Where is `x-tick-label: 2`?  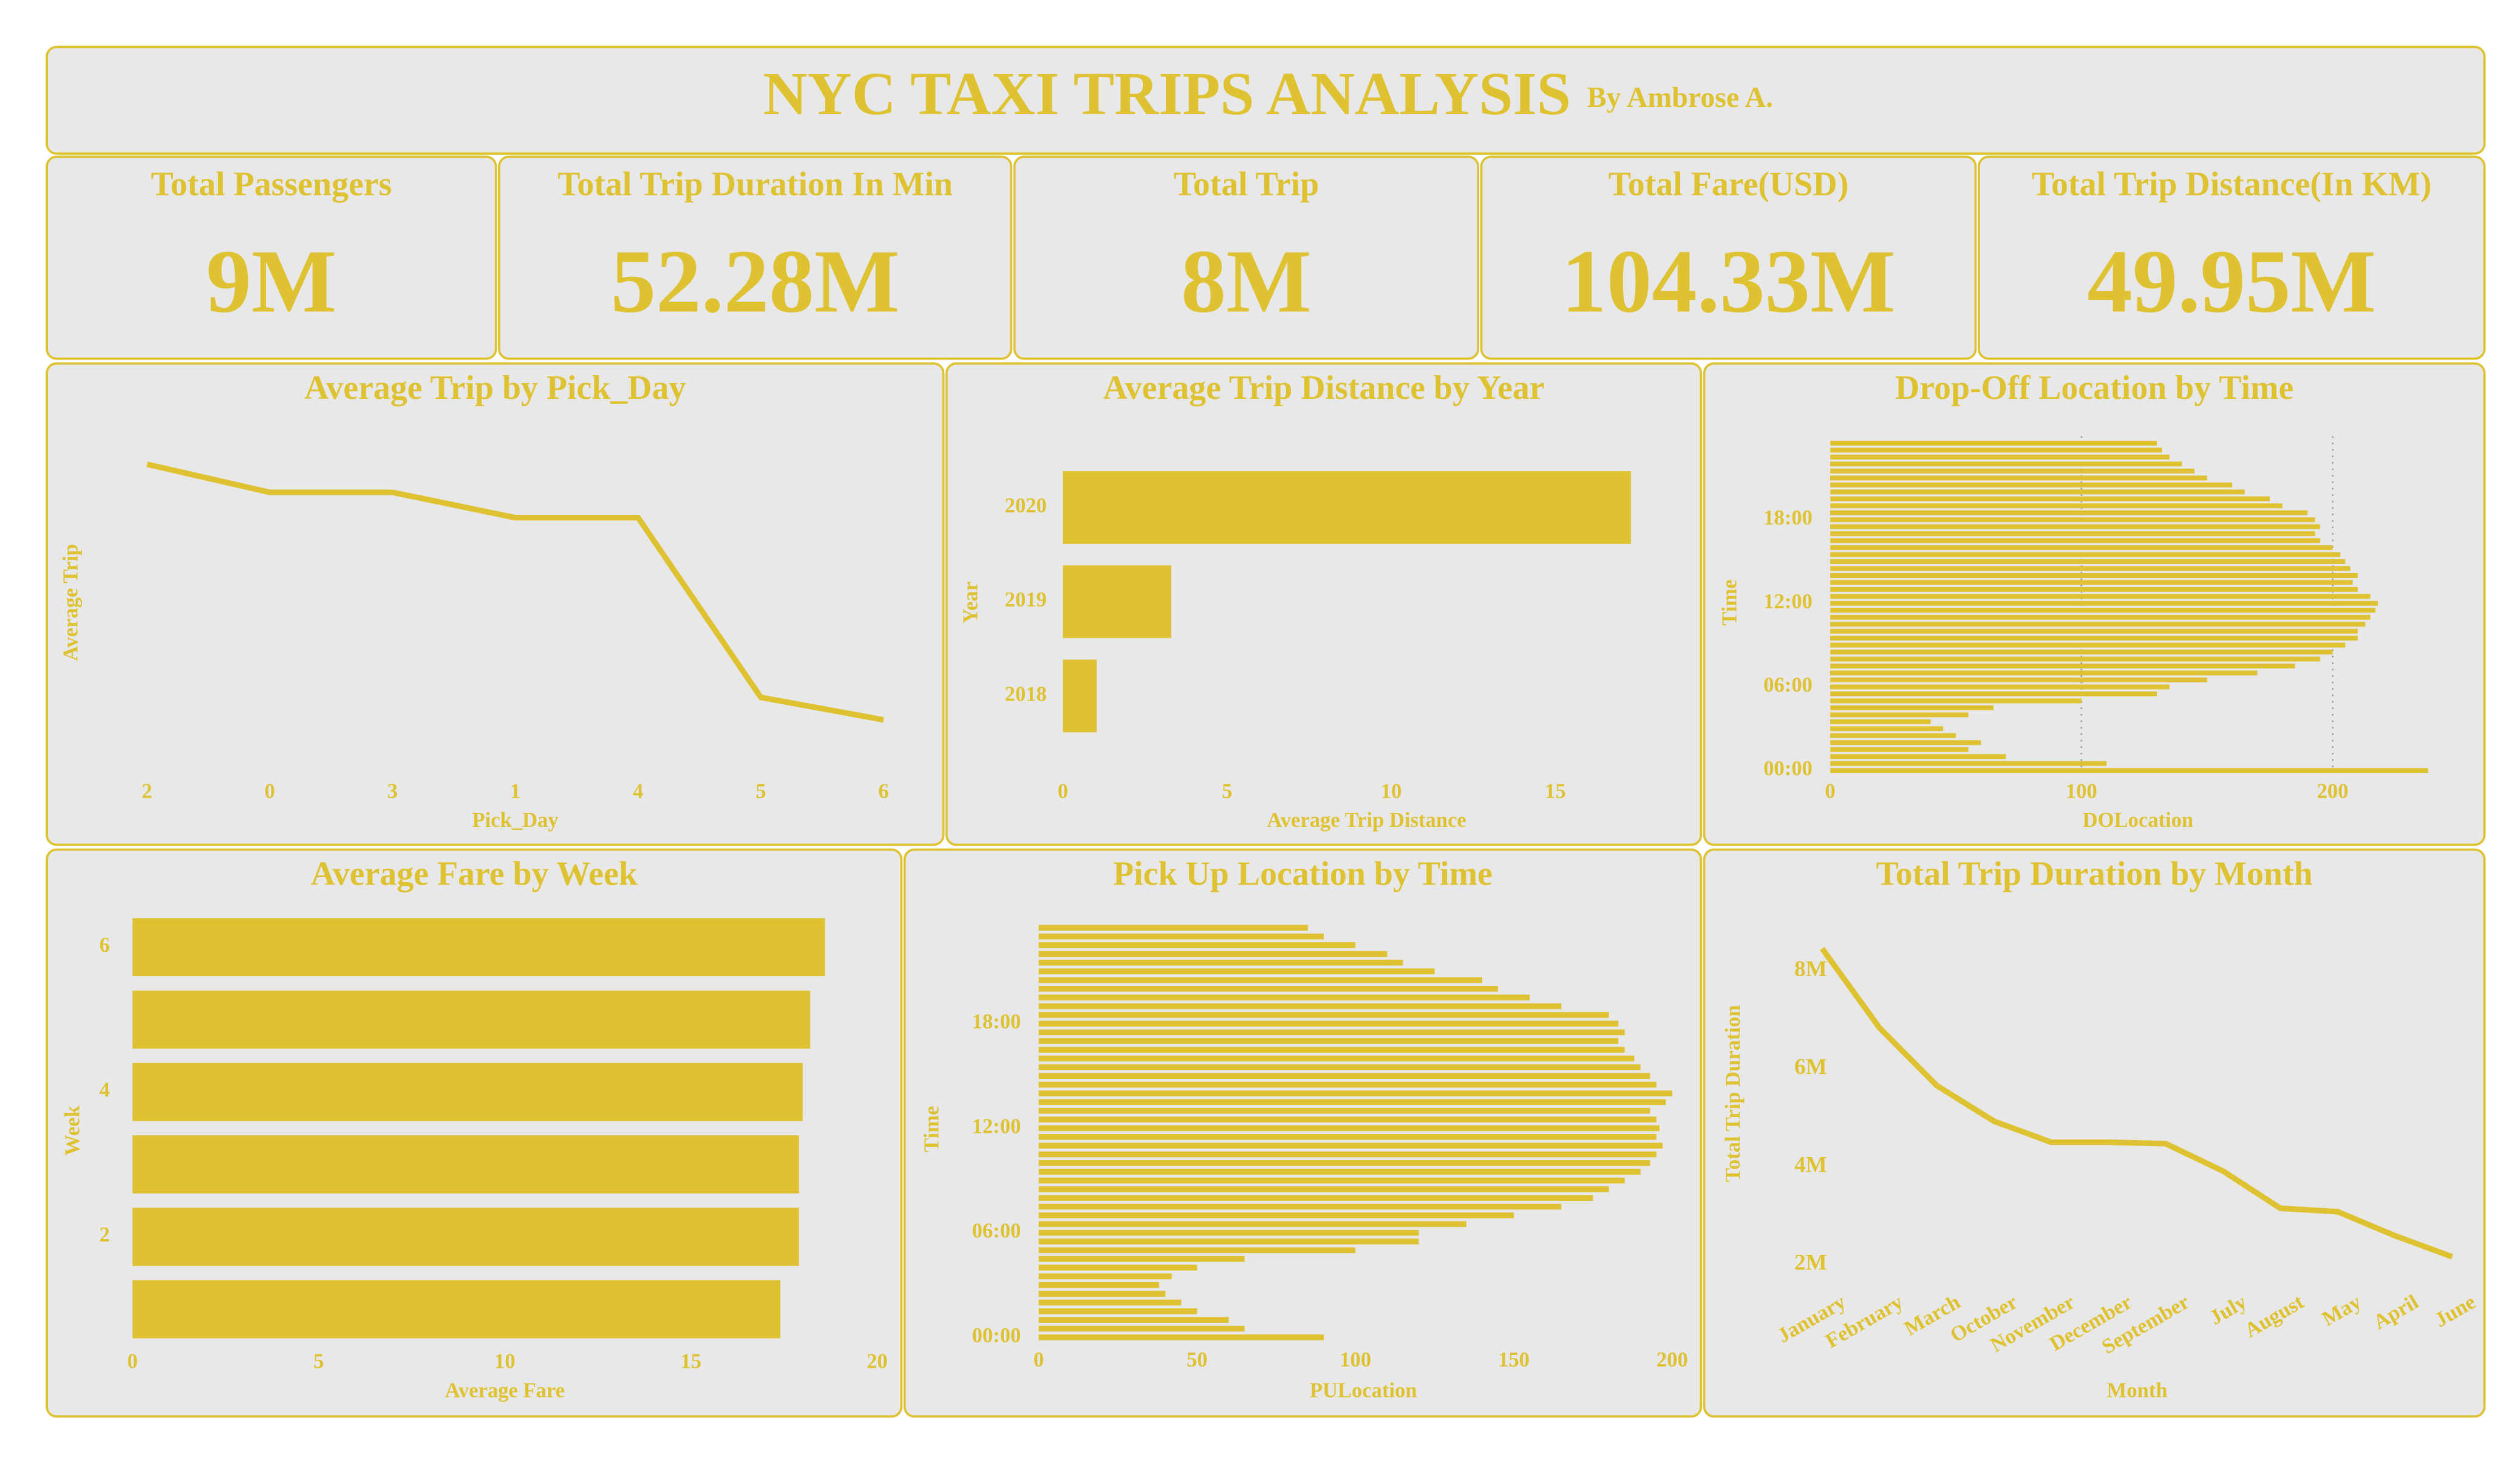 x-tick-label: 2 is located at coordinates (146, 791).